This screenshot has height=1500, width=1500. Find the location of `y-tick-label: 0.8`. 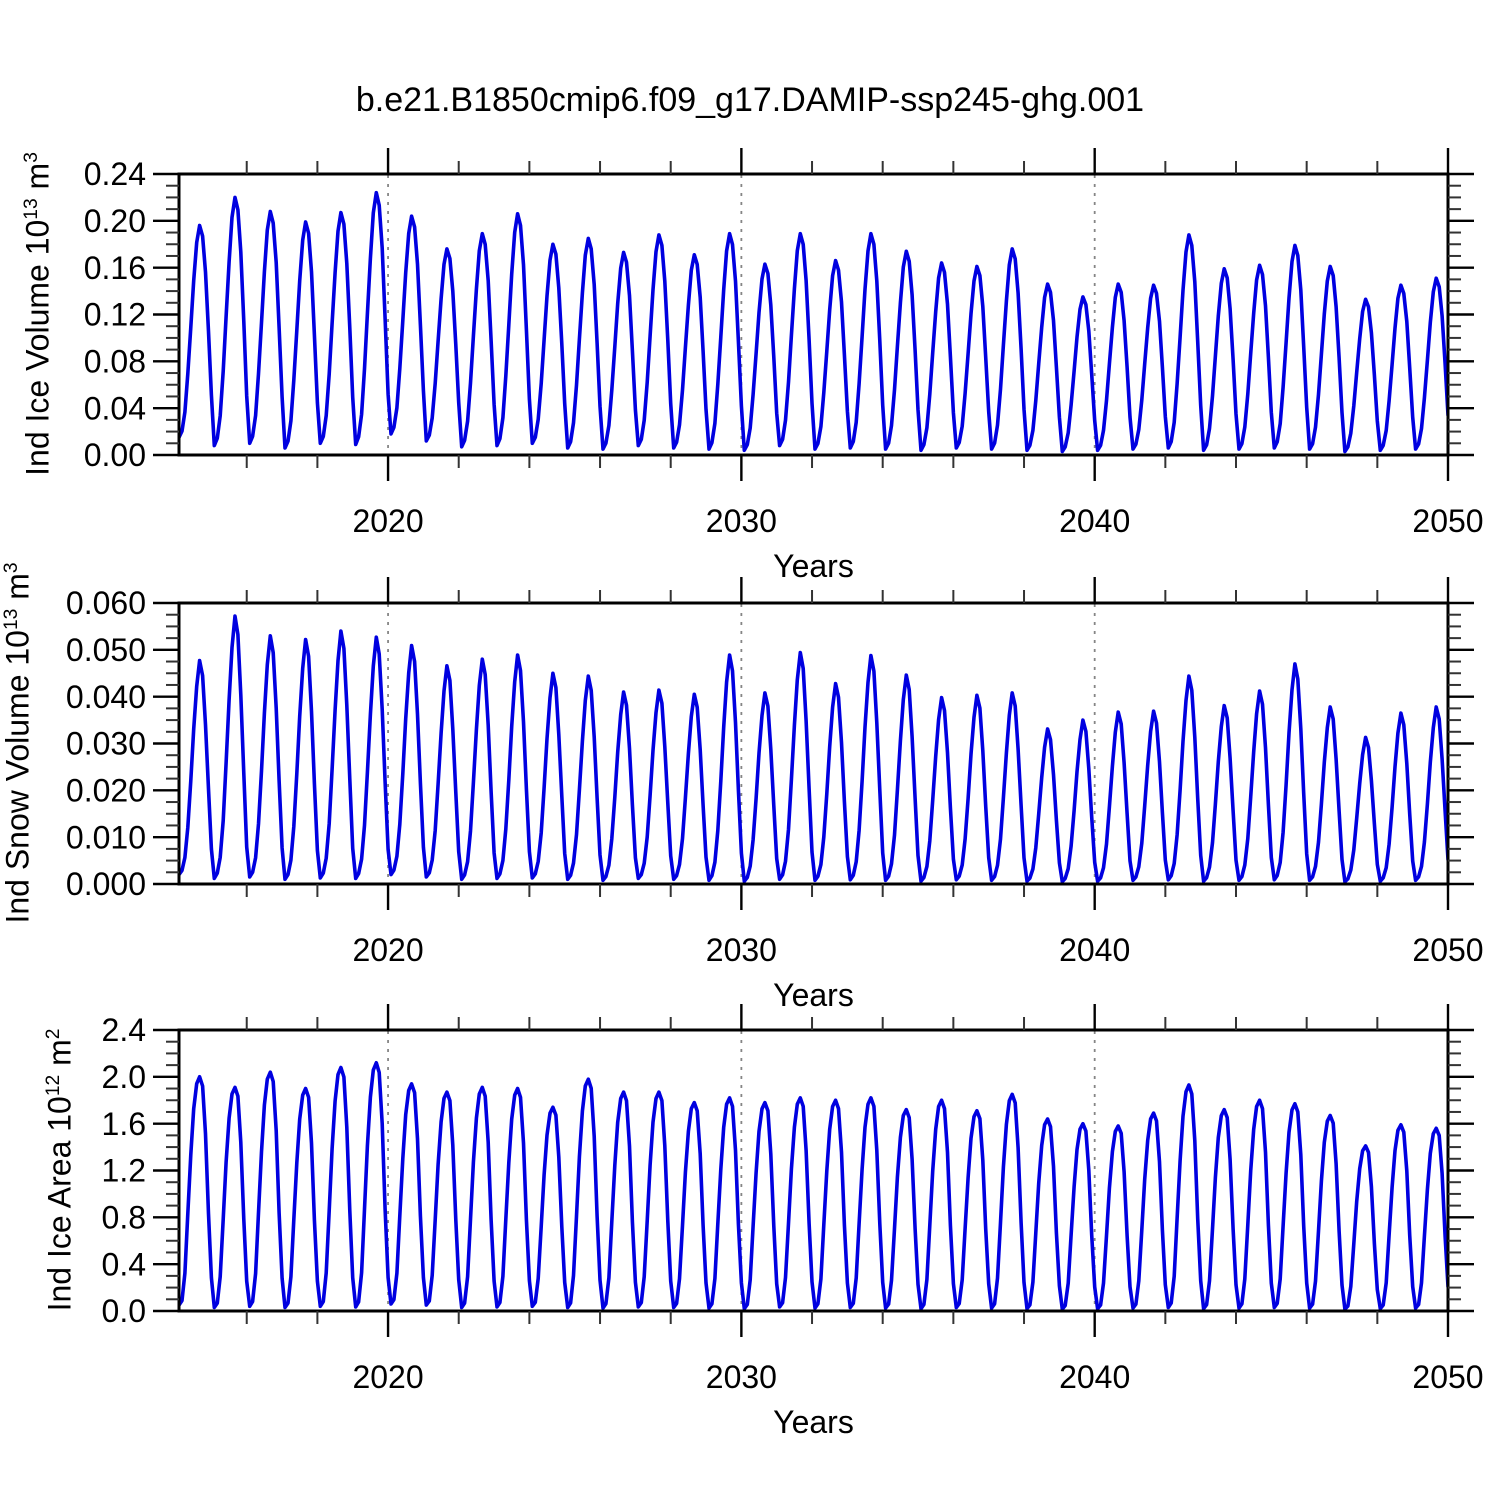

y-tick-label: 0.8 is located at coordinates (124, 1218).